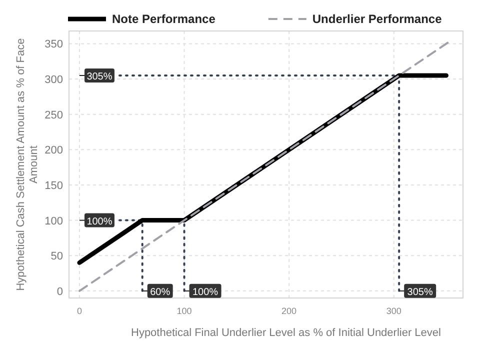 This screenshot has width=480, height=360. What do you see at coordinates (164, 19) in the screenshot?
I see `legend-label: Note Performance` at bounding box center [164, 19].